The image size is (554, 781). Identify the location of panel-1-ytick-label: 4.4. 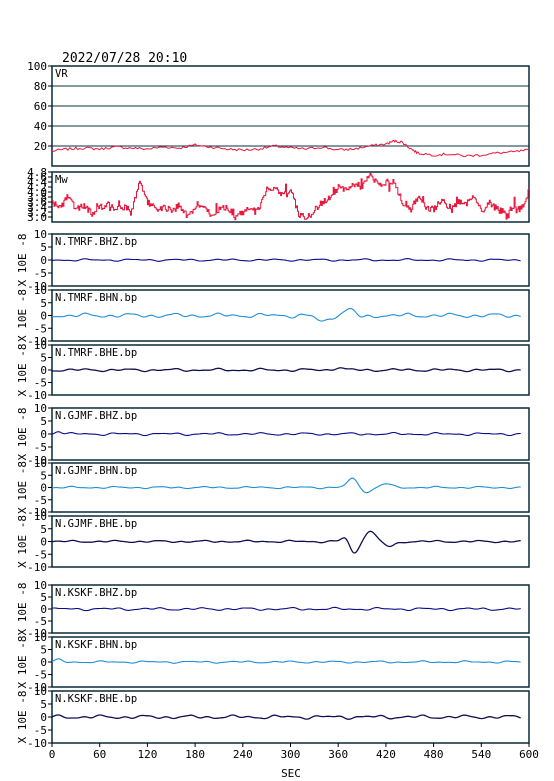
(37, 182).